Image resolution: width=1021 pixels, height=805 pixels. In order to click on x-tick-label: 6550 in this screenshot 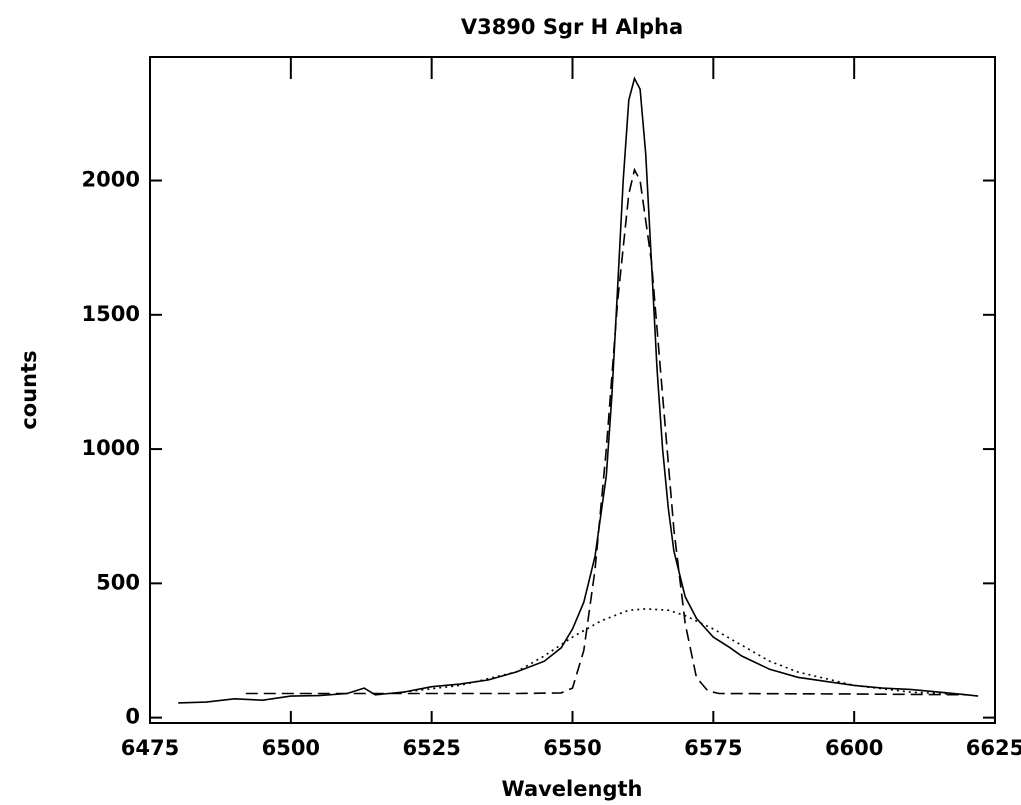, I will do `click(572, 748)`.